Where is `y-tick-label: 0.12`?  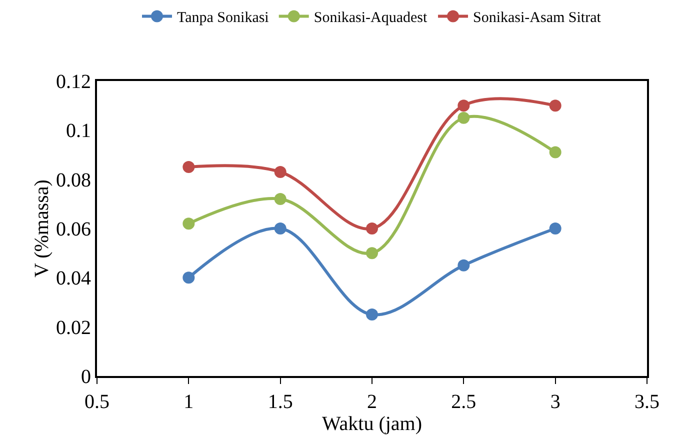
y-tick-label: 0.12 is located at coordinates (73, 82).